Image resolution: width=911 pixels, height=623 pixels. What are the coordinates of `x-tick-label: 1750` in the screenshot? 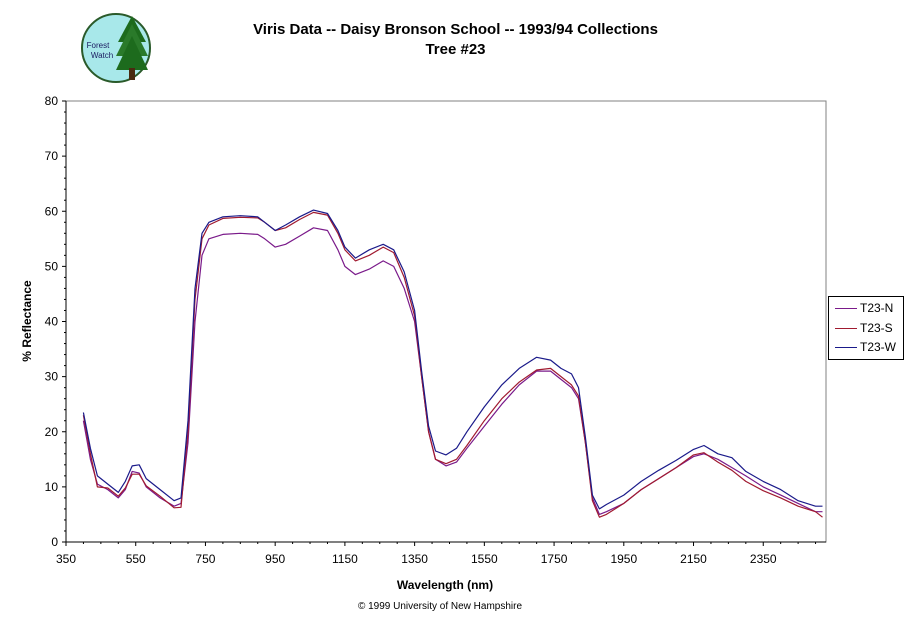 It's located at (554, 559).